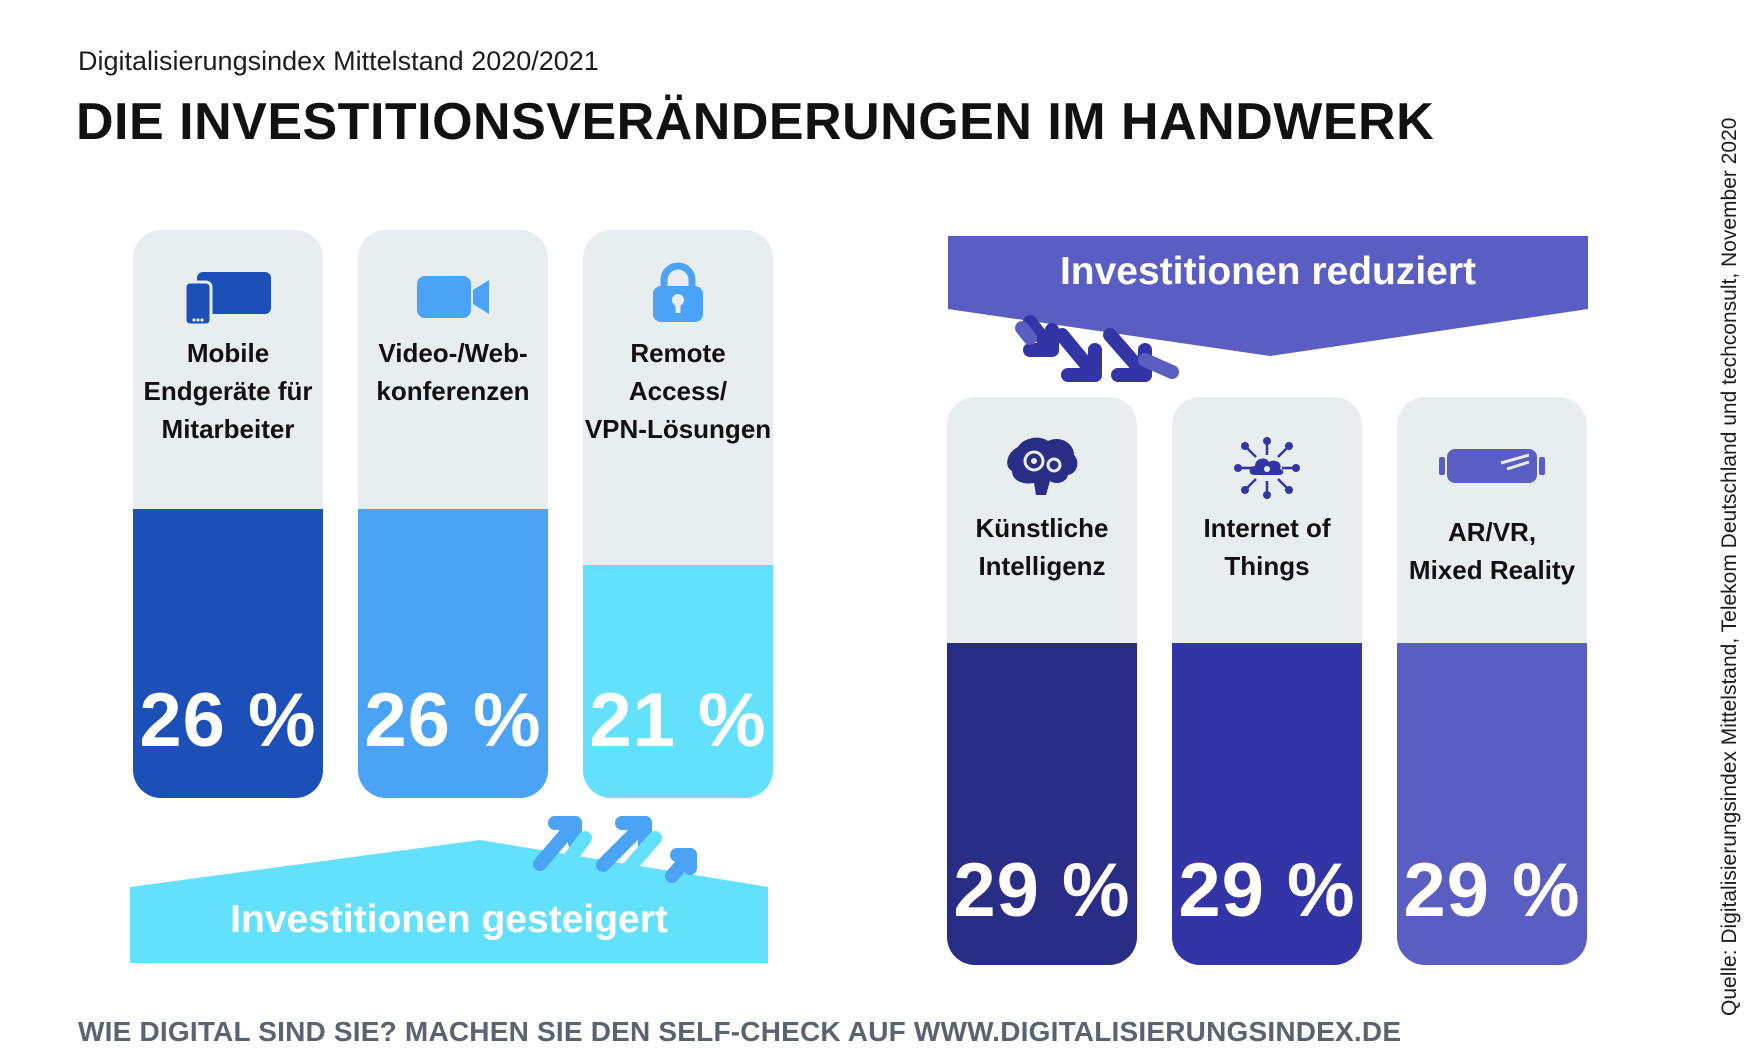  Describe the element at coordinates (678, 514) in the screenshot. I see `bar-card: Remote Access/ VPN-Lösungen 21 %` at that location.